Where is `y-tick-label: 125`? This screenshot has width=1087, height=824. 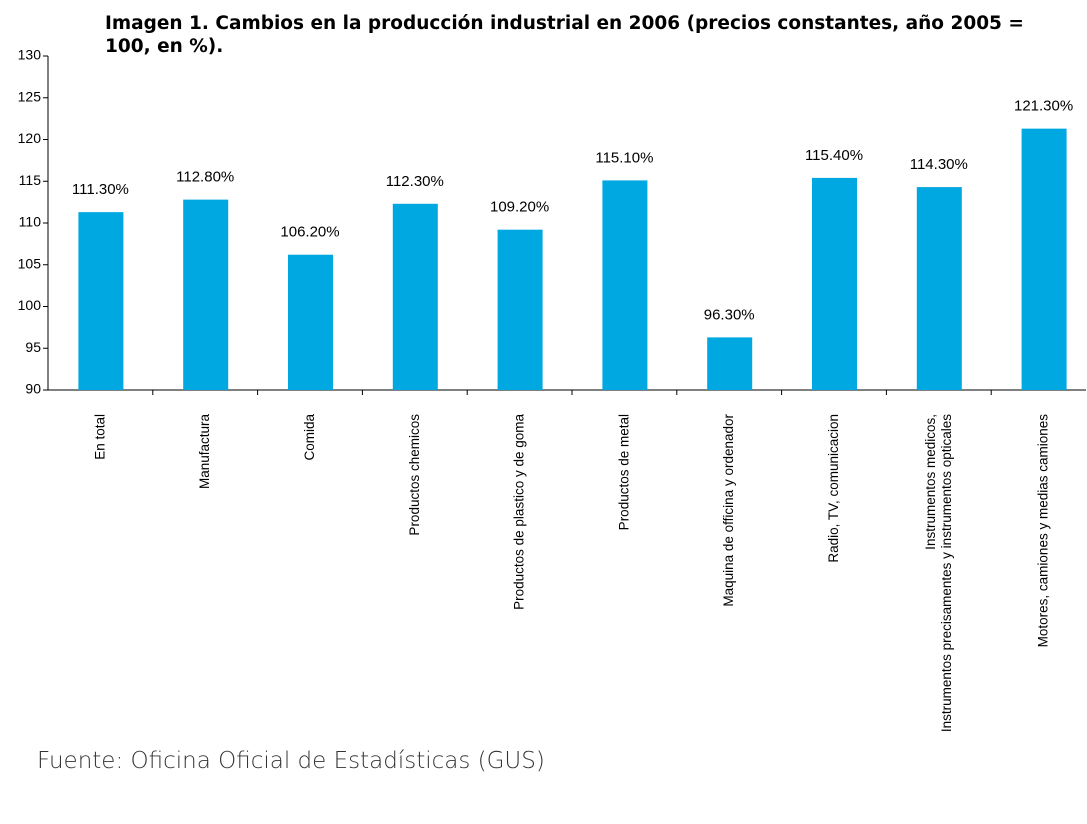
y-tick-label: 125 is located at coordinates (30, 96).